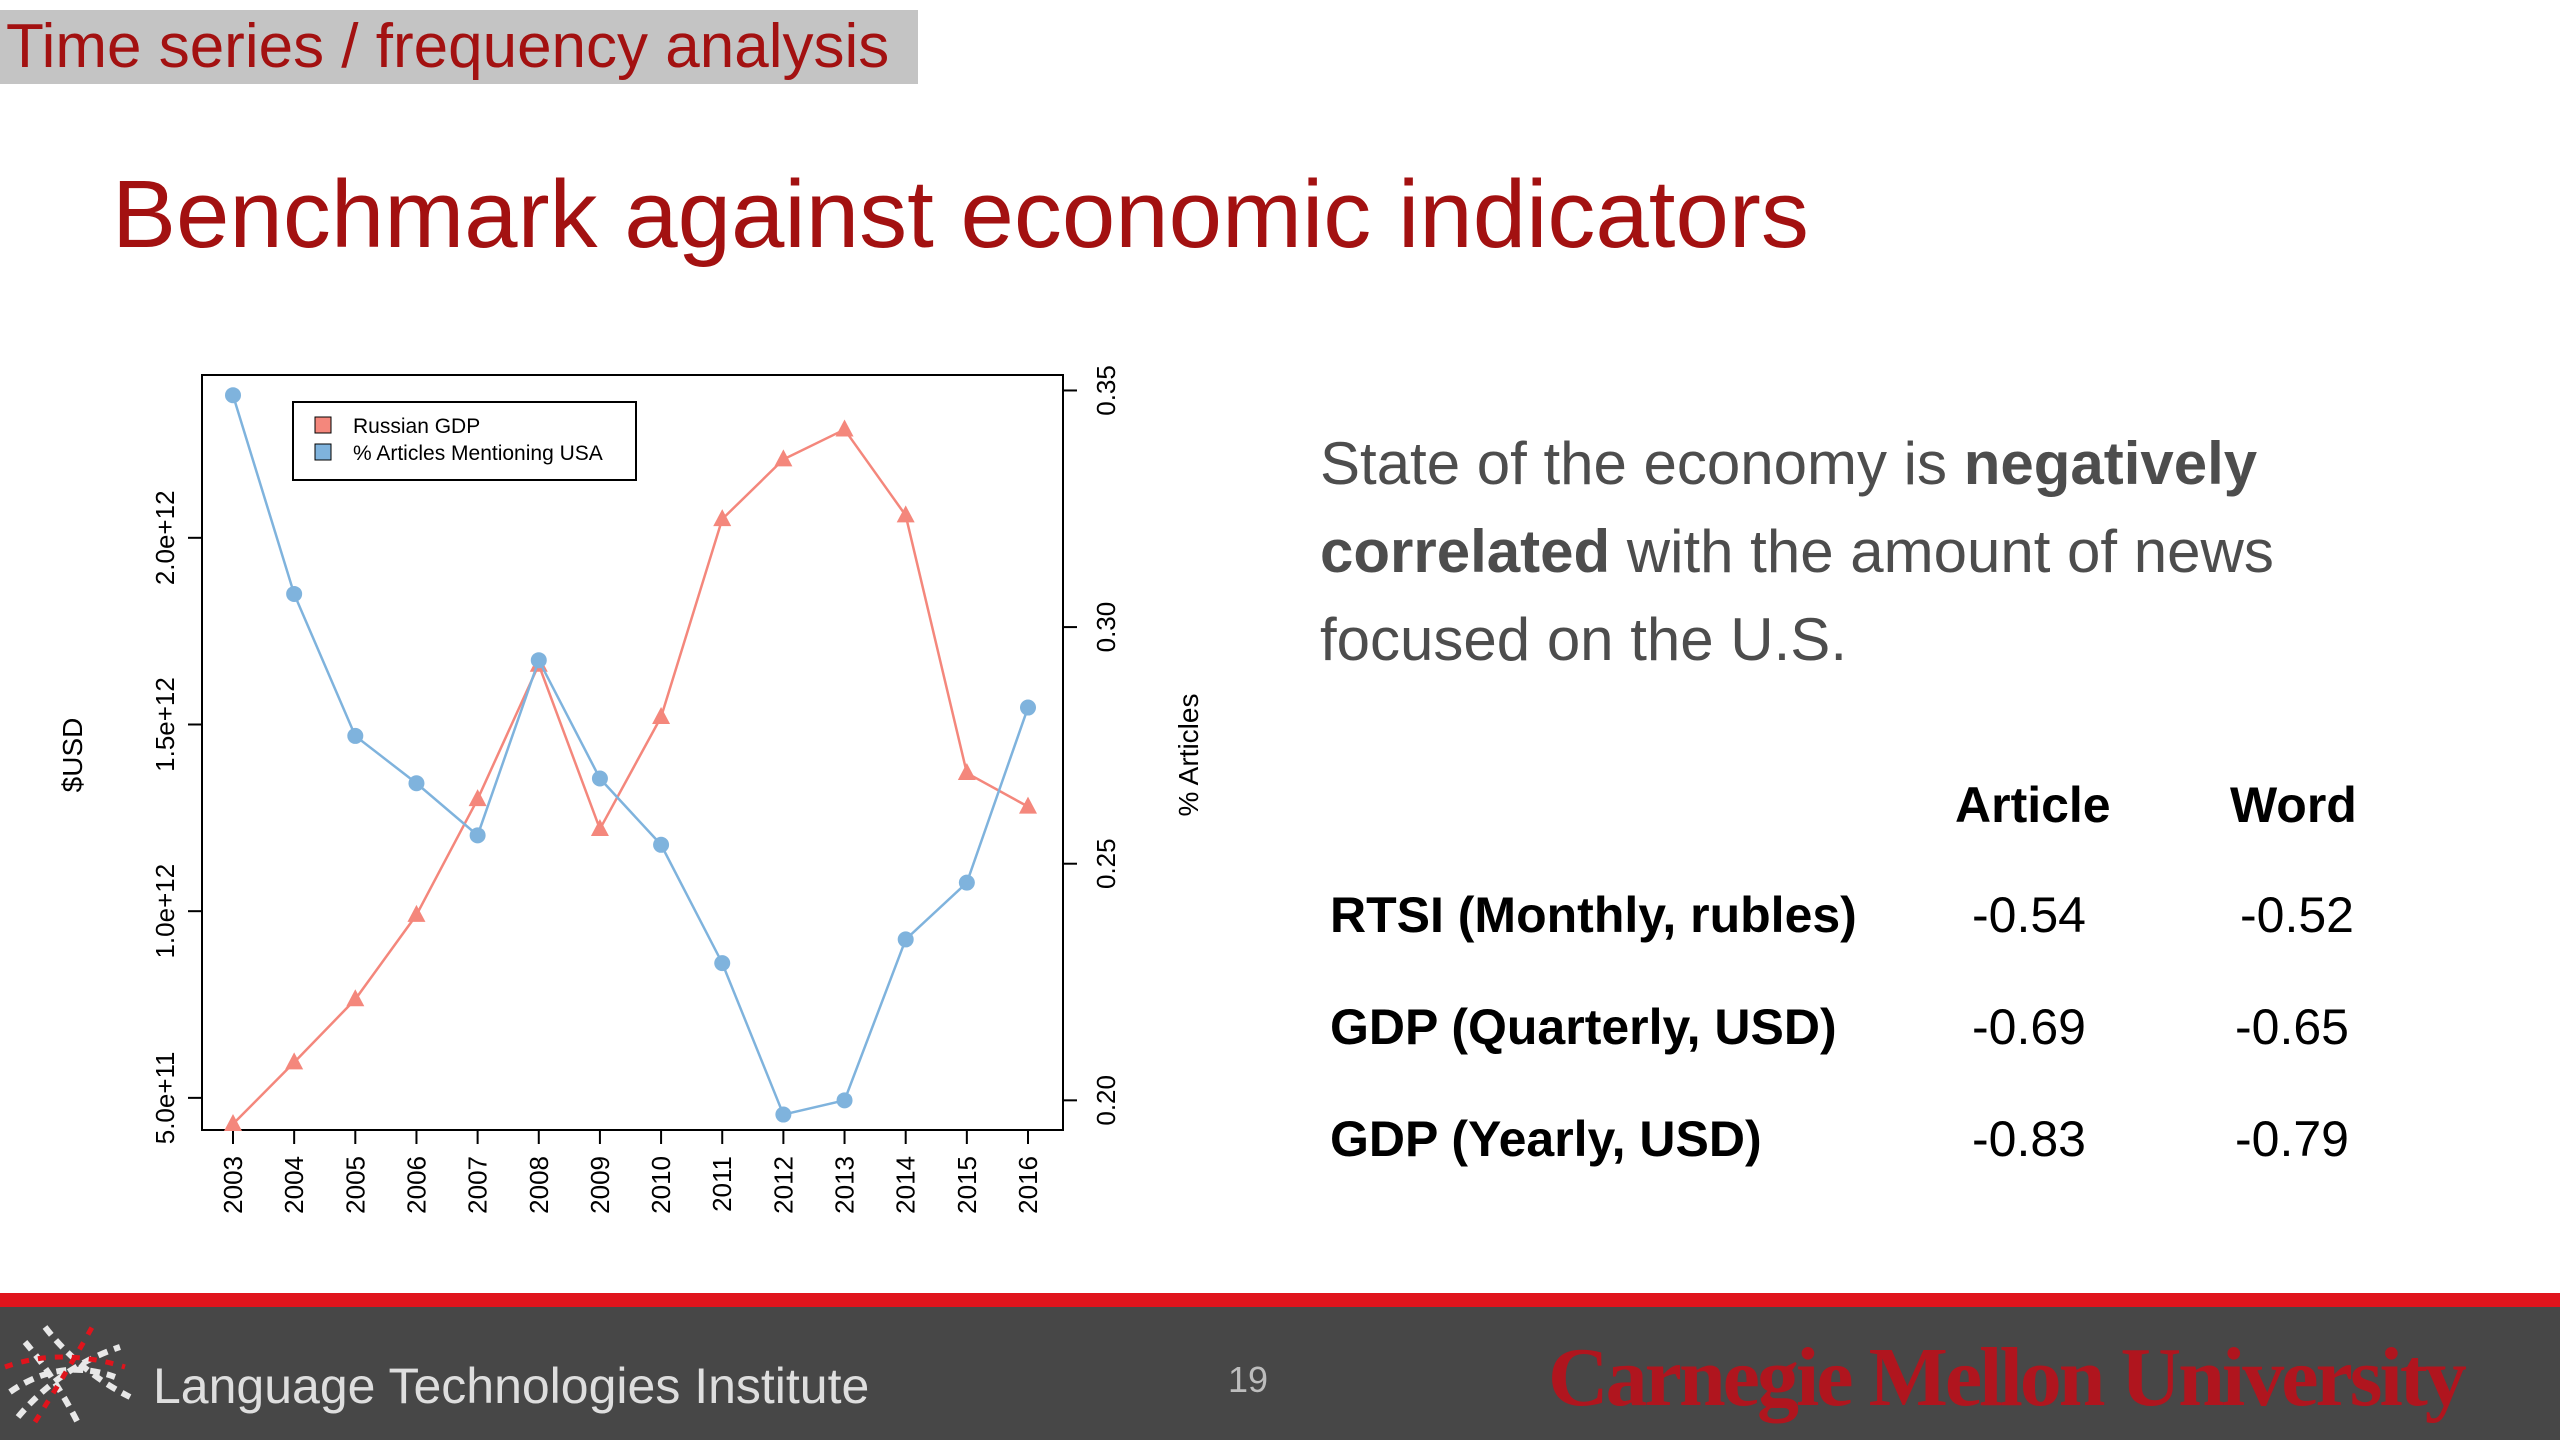 Image resolution: width=2560 pixels, height=1440 pixels. Describe the element at coordinates (539, 1185) in the screenshot. I see `x-tick-label-2008: 2008` at that location.